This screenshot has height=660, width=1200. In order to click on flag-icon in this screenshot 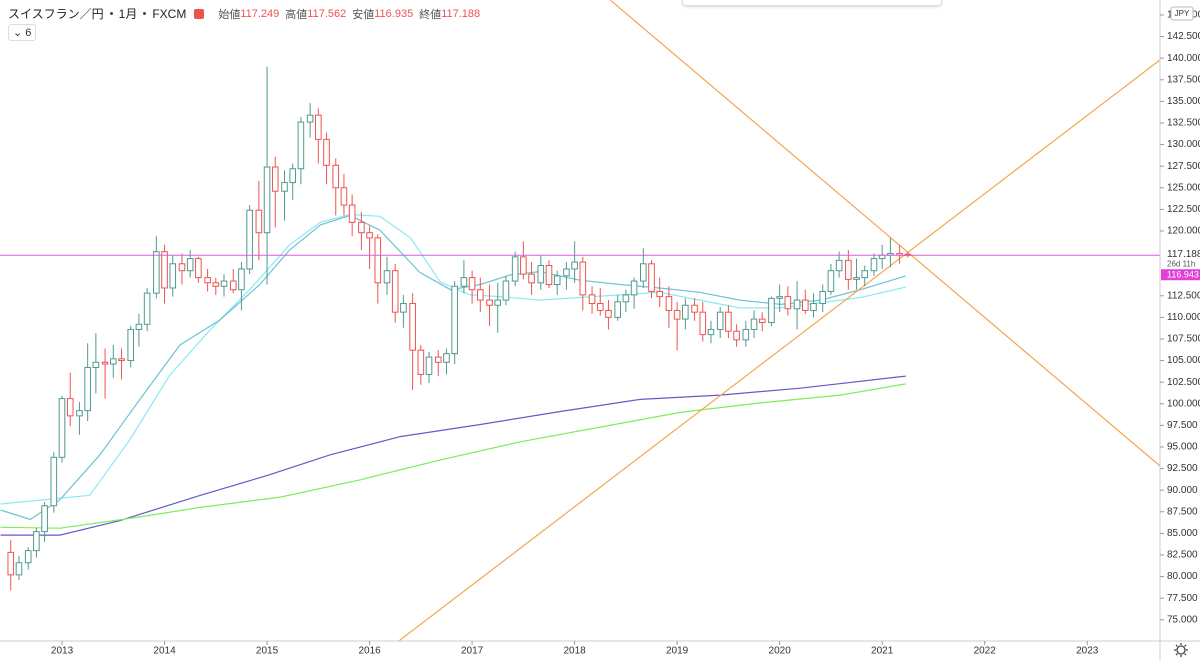, I will do `click(199, 13)`.